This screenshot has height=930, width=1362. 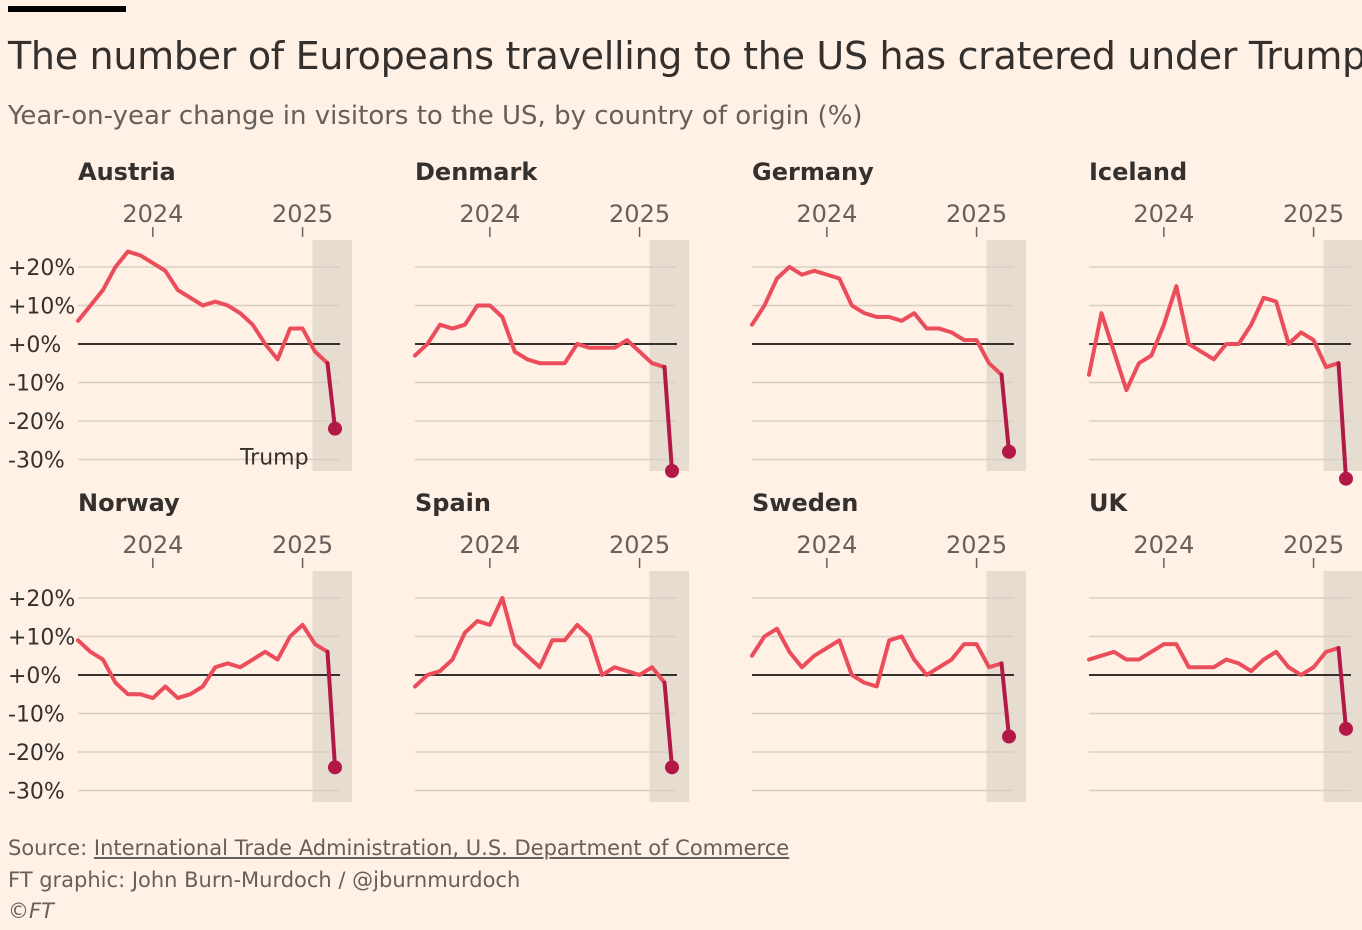 What do you see at coordinates (1108, 503) in the screenshot?
I see `panel-title: UK` at bounding box center [1108, 503].